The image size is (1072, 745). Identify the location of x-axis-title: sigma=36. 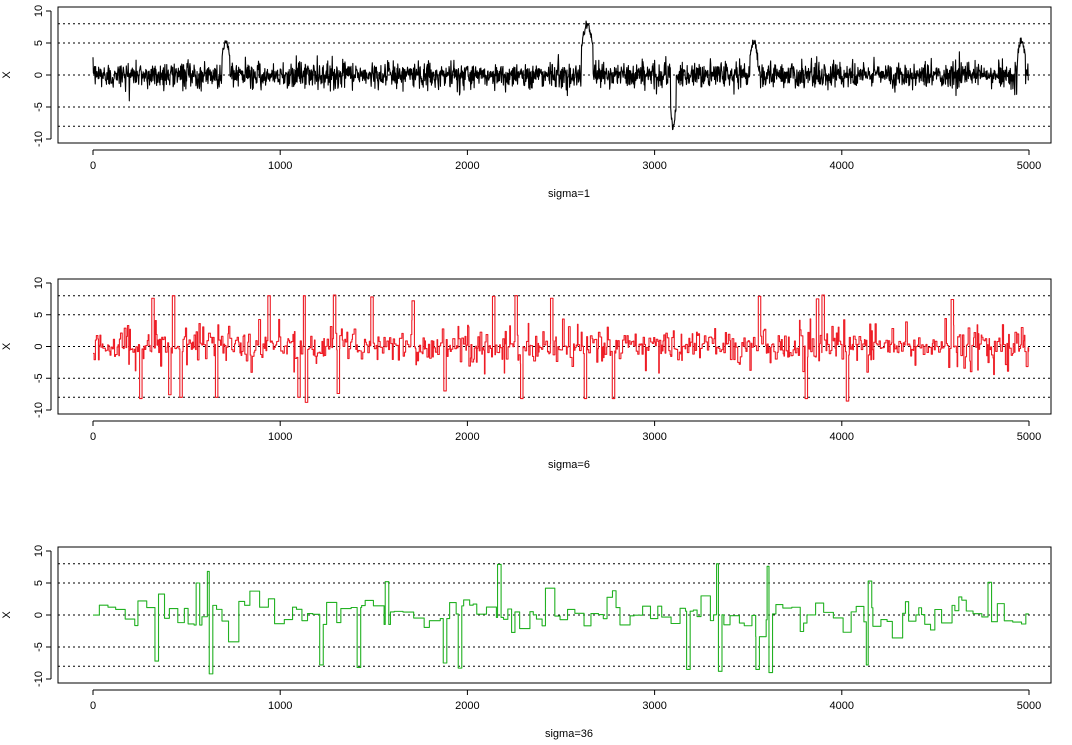
(569, 734).